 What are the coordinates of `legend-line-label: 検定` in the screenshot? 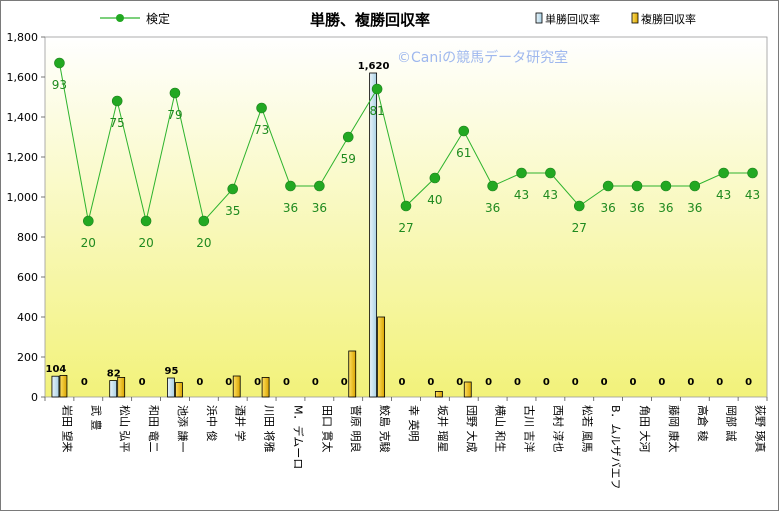 It's located at (158, 18).